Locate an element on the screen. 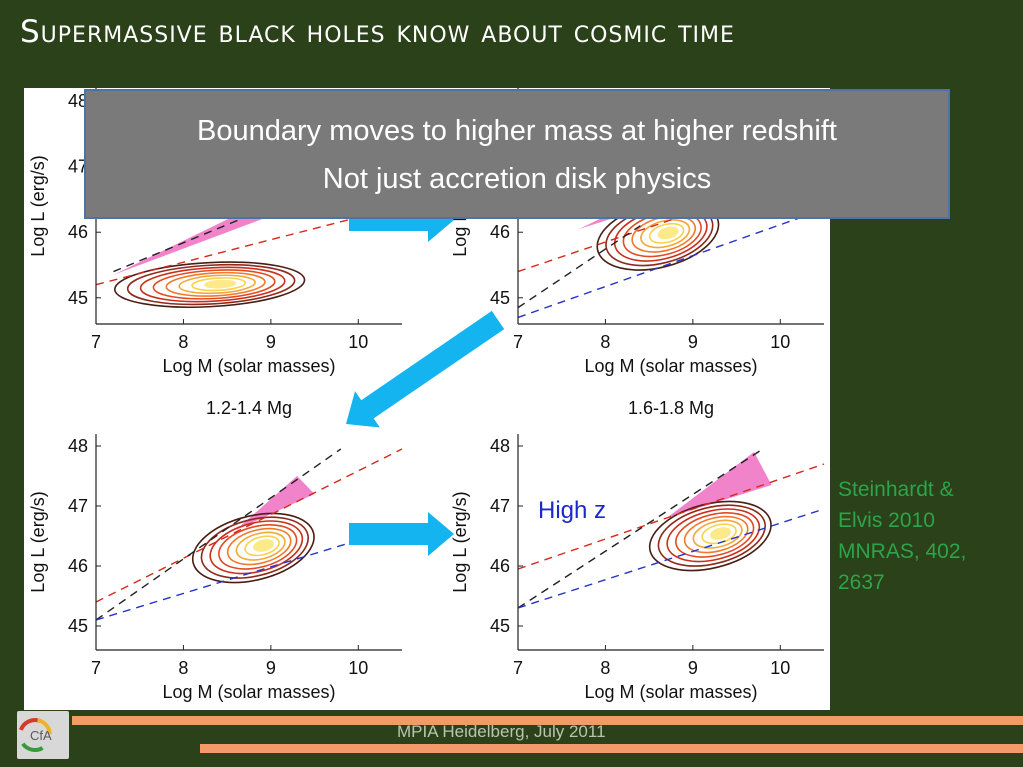 The image size is (1023, 767). logo-text: CfA is located at coordinates (41, 735).